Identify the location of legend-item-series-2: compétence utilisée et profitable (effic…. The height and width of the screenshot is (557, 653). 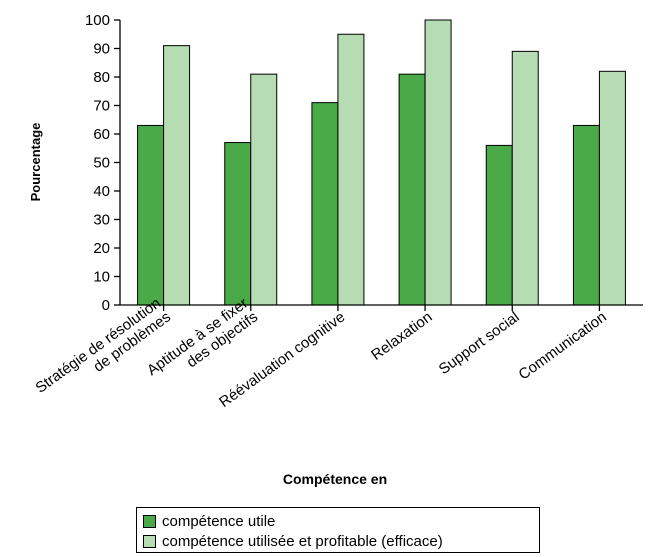
(341, 541).